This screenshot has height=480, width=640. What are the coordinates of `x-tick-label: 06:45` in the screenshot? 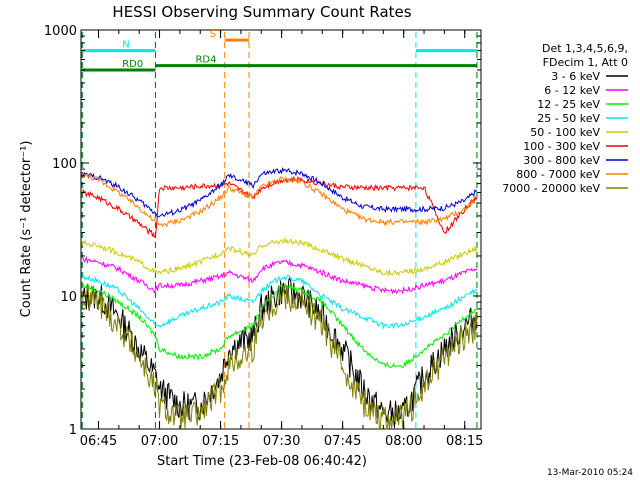 It's located at (98, 441).